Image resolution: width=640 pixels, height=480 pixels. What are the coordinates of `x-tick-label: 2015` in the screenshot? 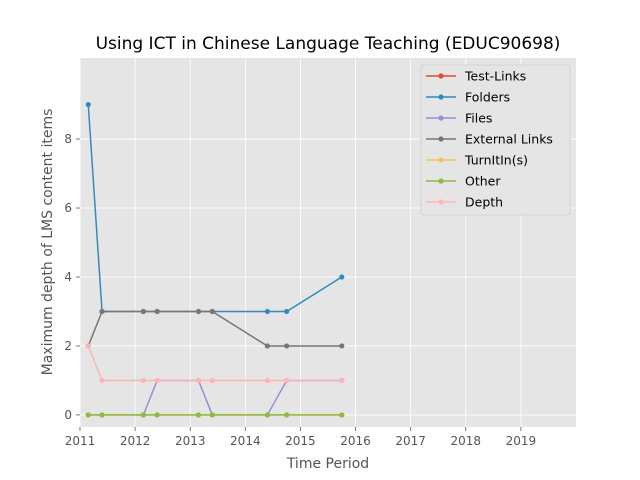 It's located at (300, 441).